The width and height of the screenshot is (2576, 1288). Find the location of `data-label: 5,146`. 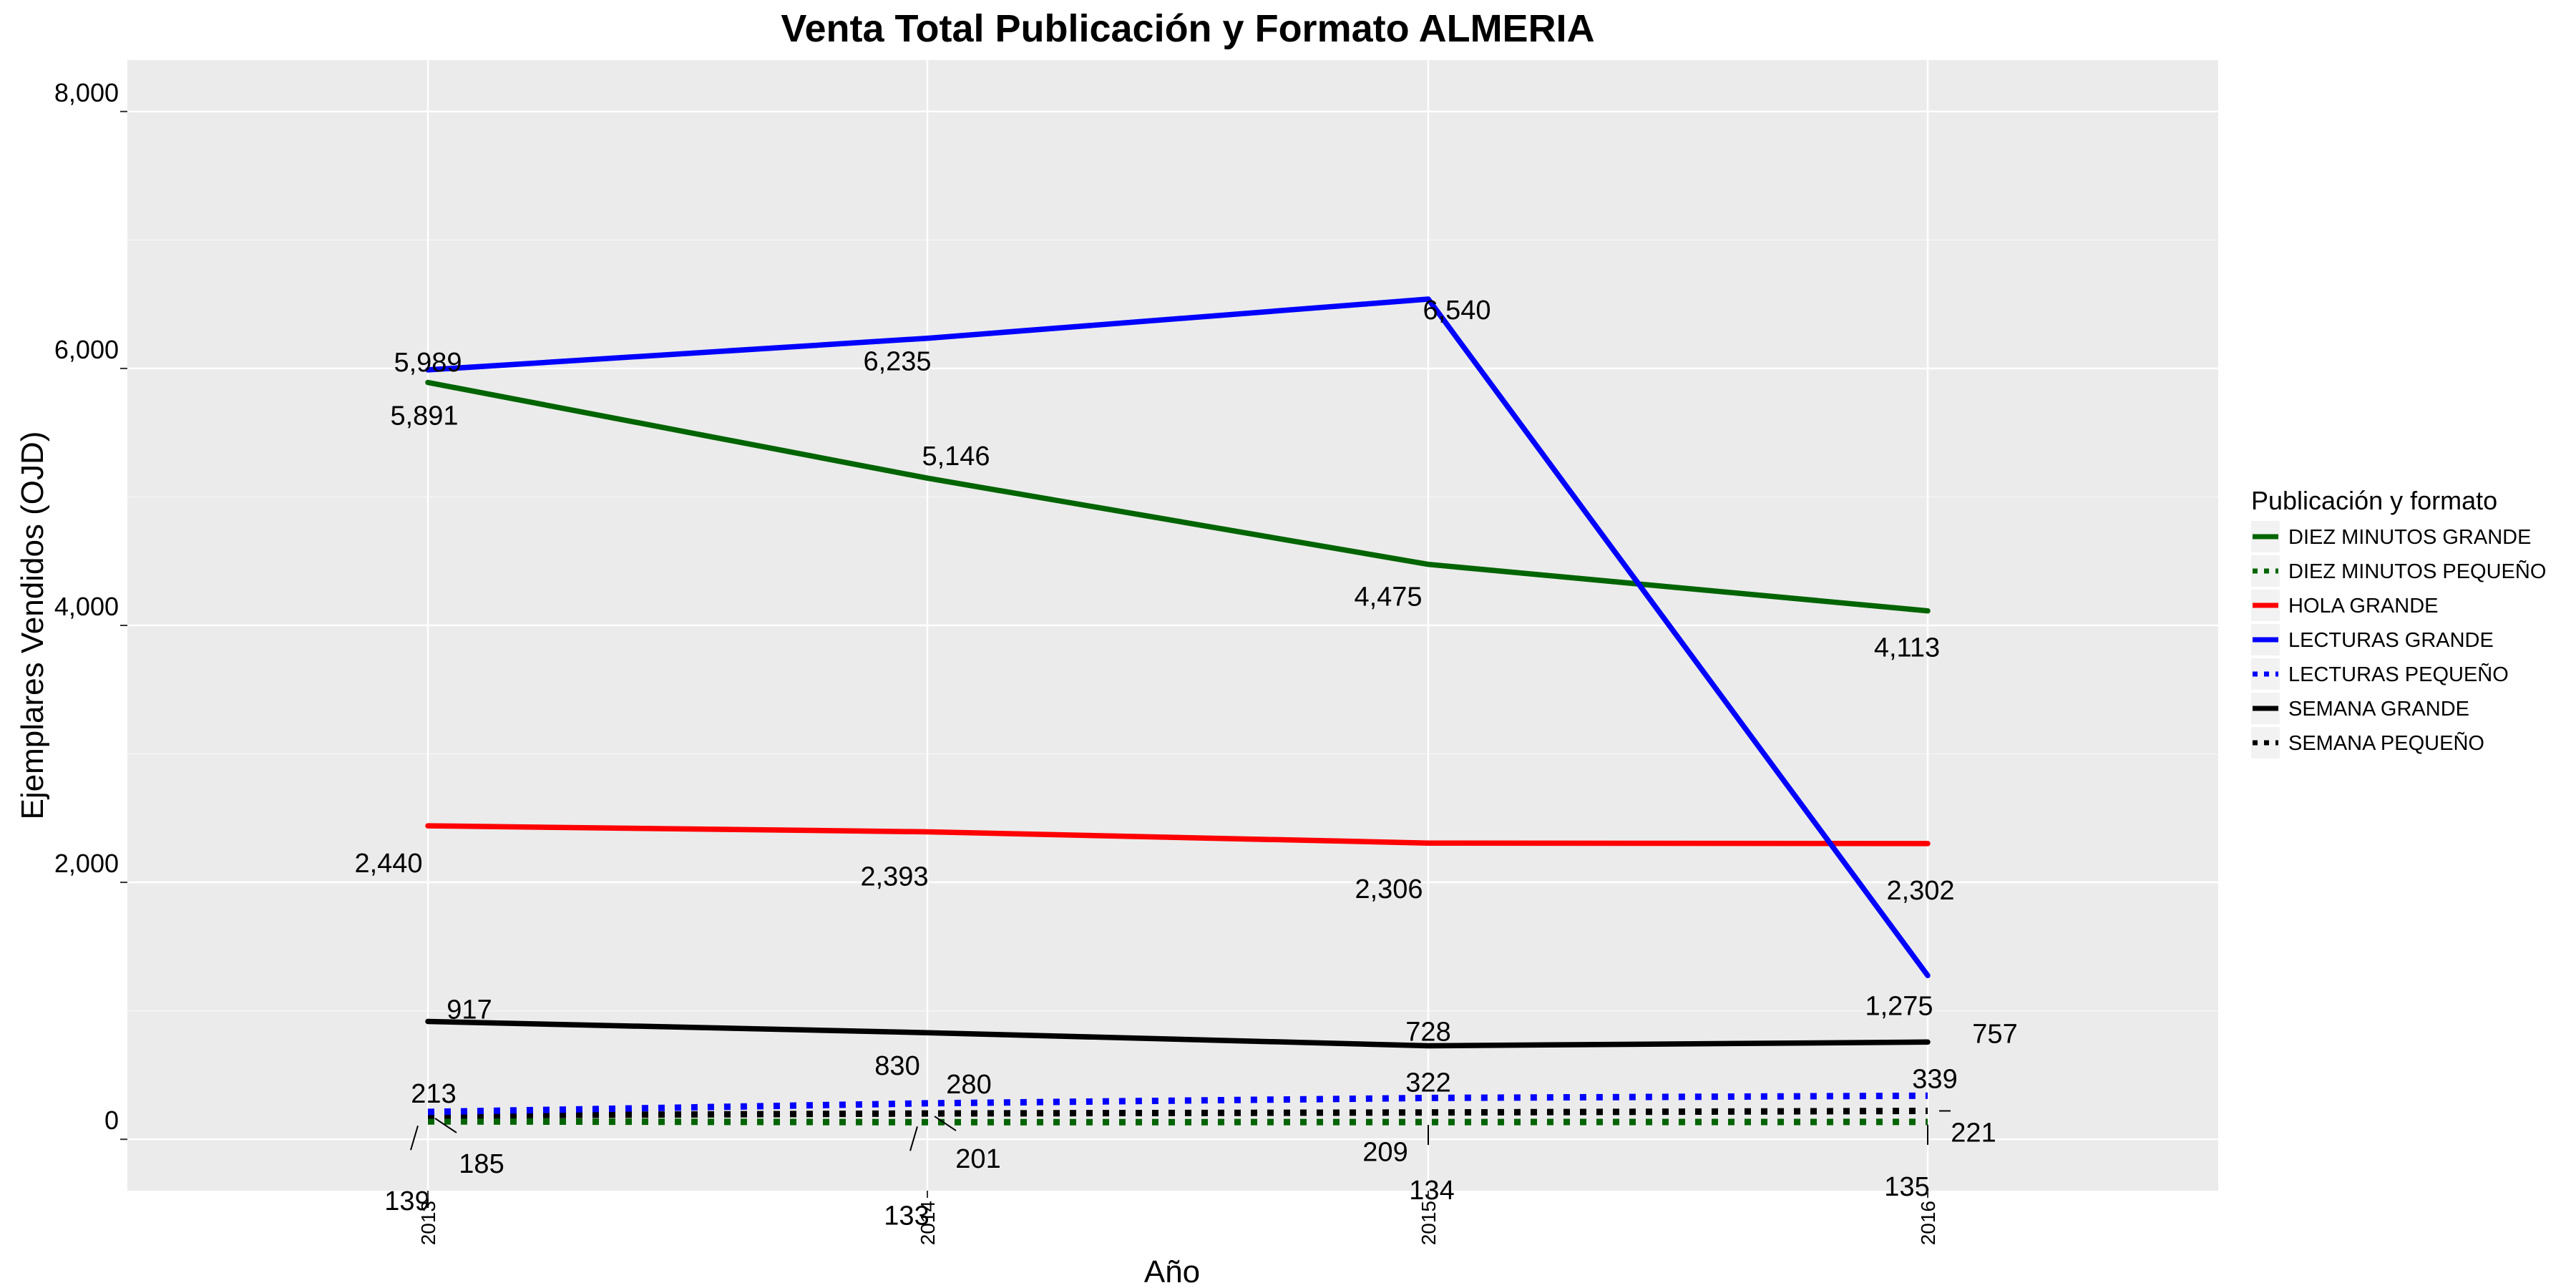

data-label: 5,146 is located at coordinates (956, 456).